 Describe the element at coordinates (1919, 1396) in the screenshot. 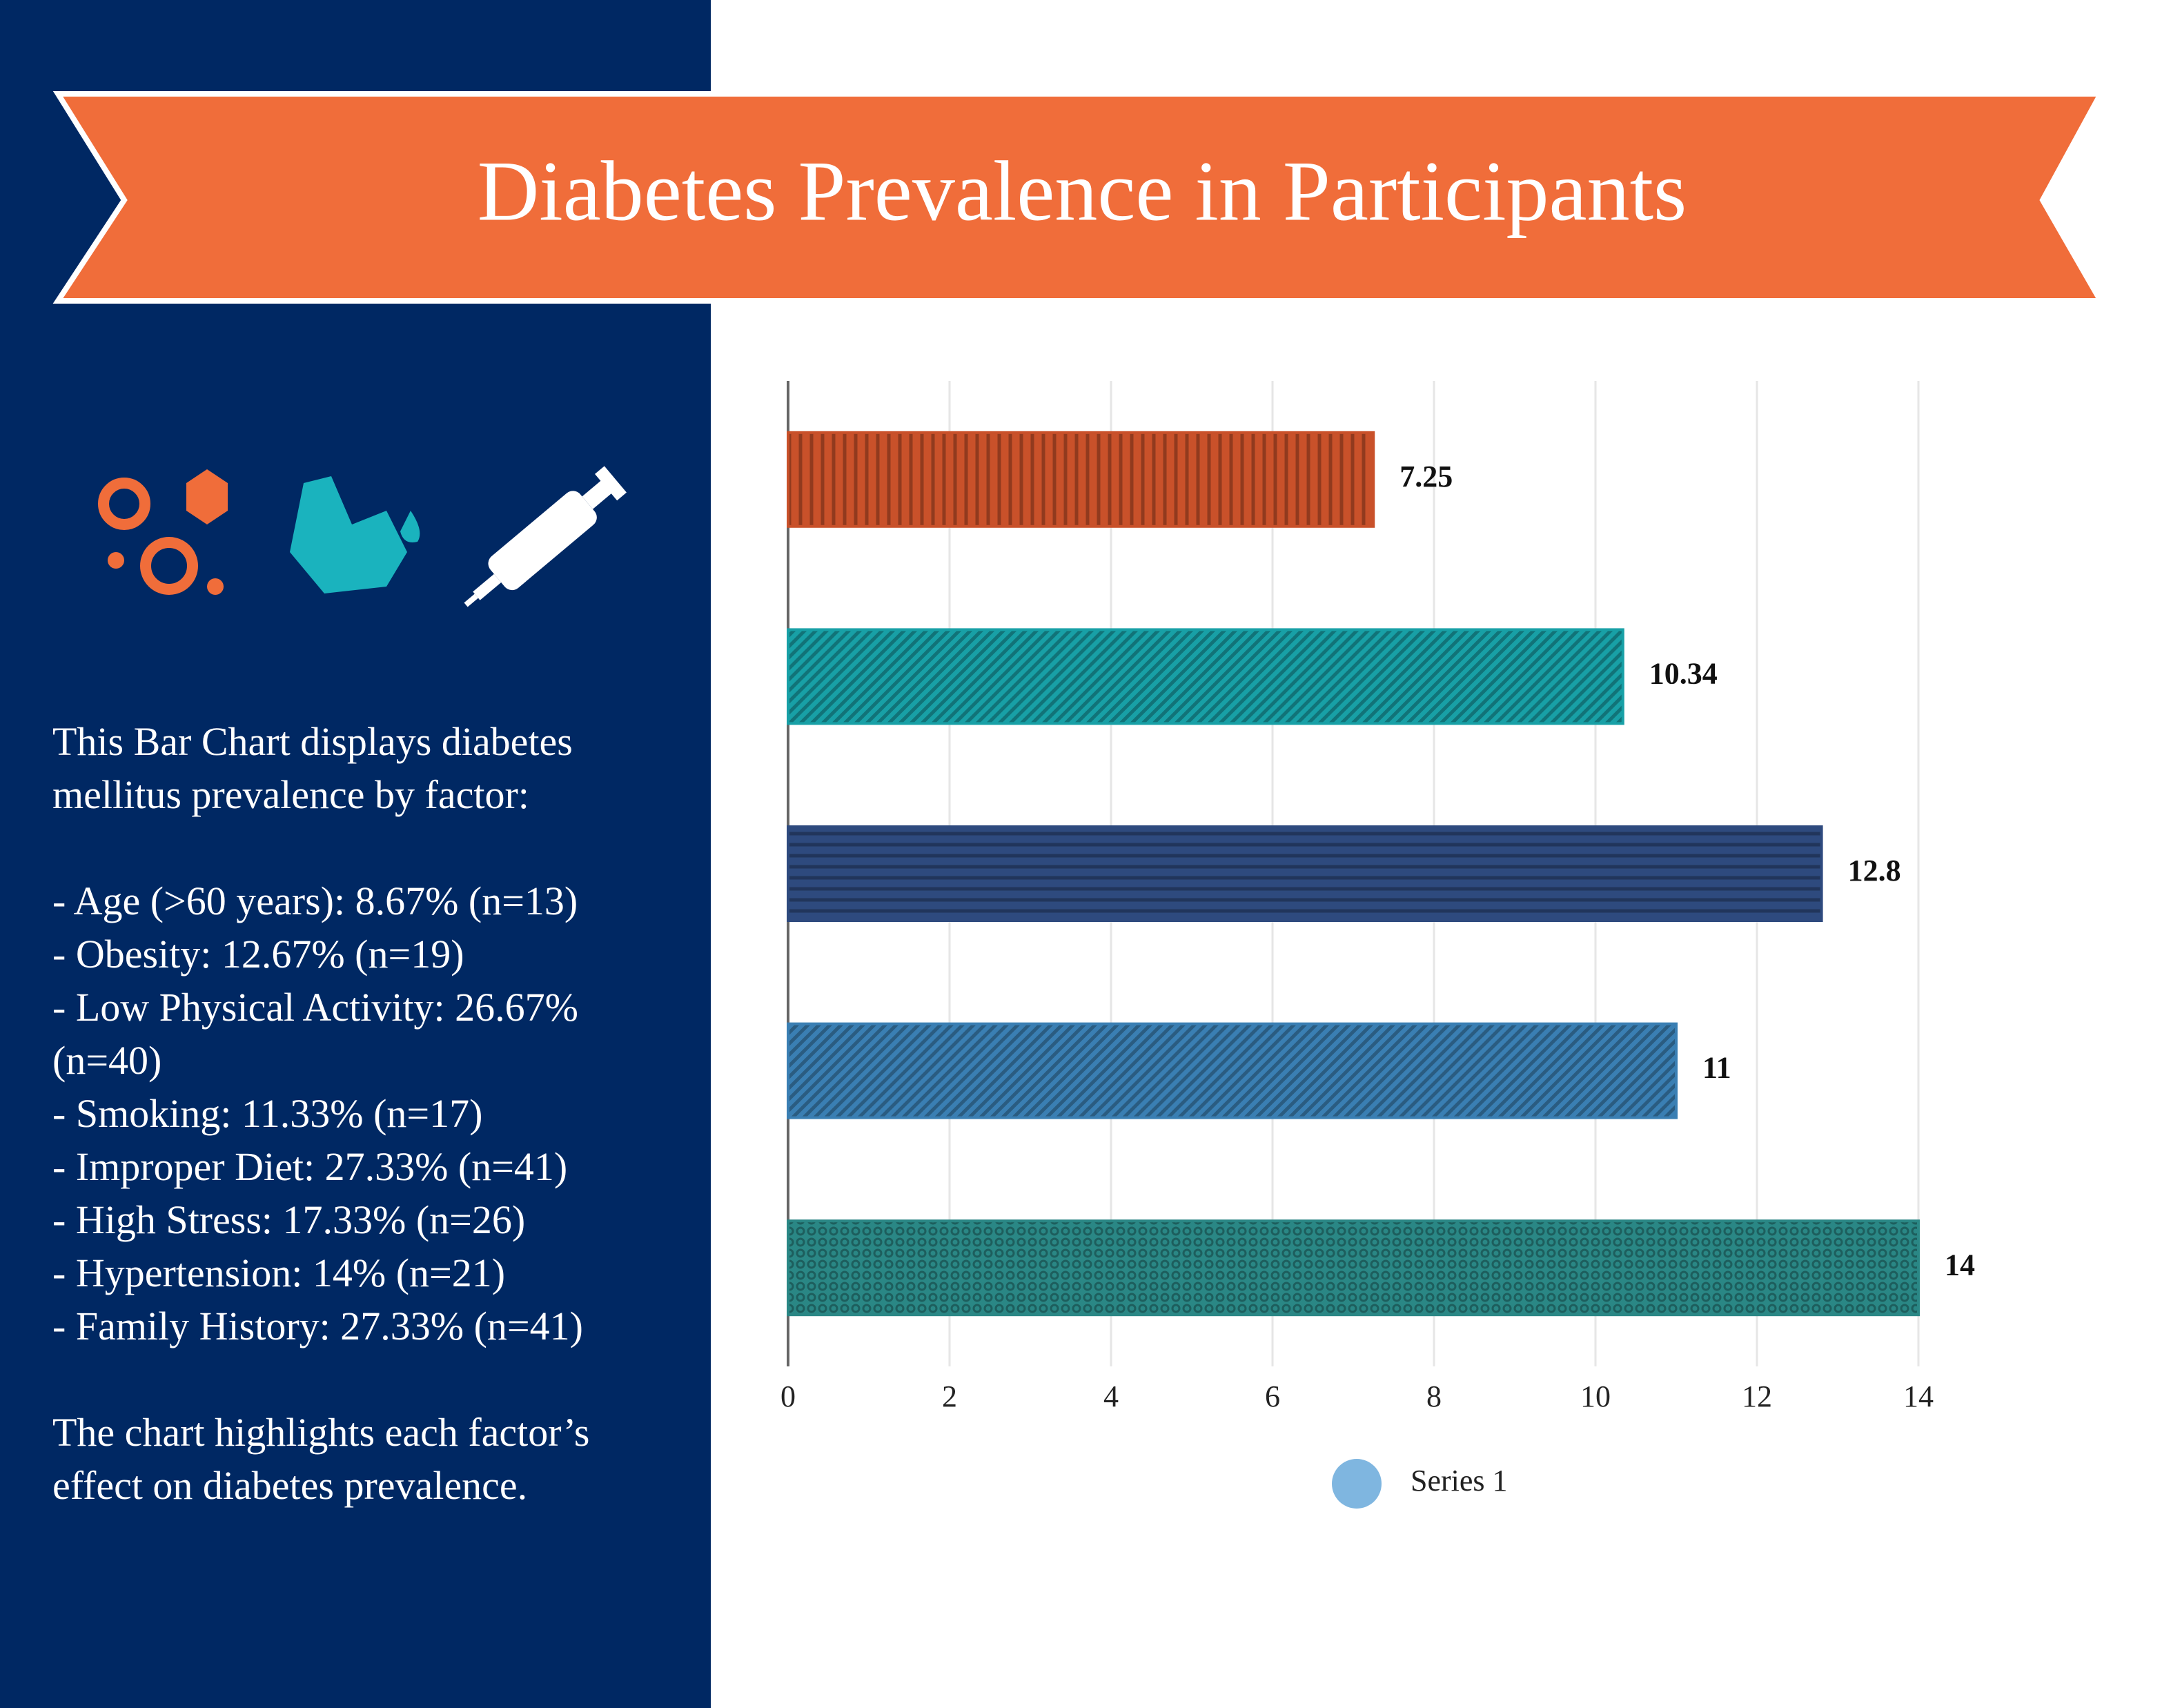

I see `x-tick-label: 14` at that location.